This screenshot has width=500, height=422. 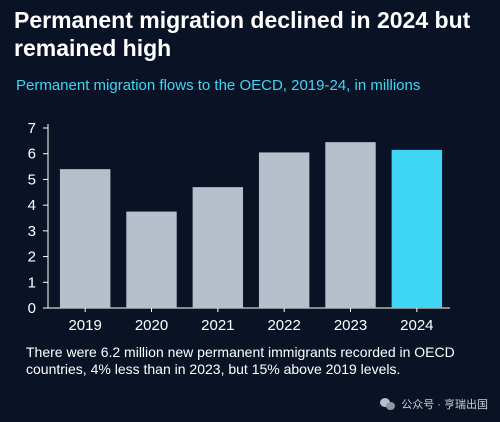 What do you see at coordinates (350, 325) in the screenshot?
I see `x-tick-label: 2023` at bounding box center [350, 325].